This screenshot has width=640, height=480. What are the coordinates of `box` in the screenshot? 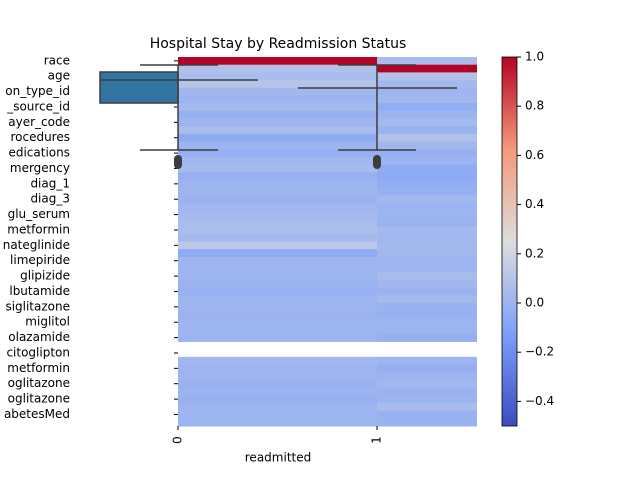 It's located at (139, 87).